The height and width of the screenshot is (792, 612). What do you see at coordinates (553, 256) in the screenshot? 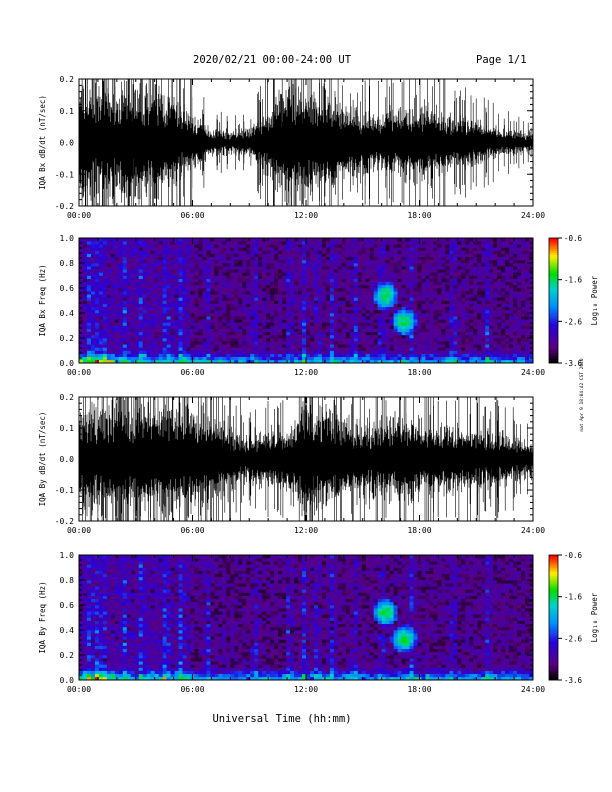
I see `colorbar-swatch` at bounding box center [553, 256].